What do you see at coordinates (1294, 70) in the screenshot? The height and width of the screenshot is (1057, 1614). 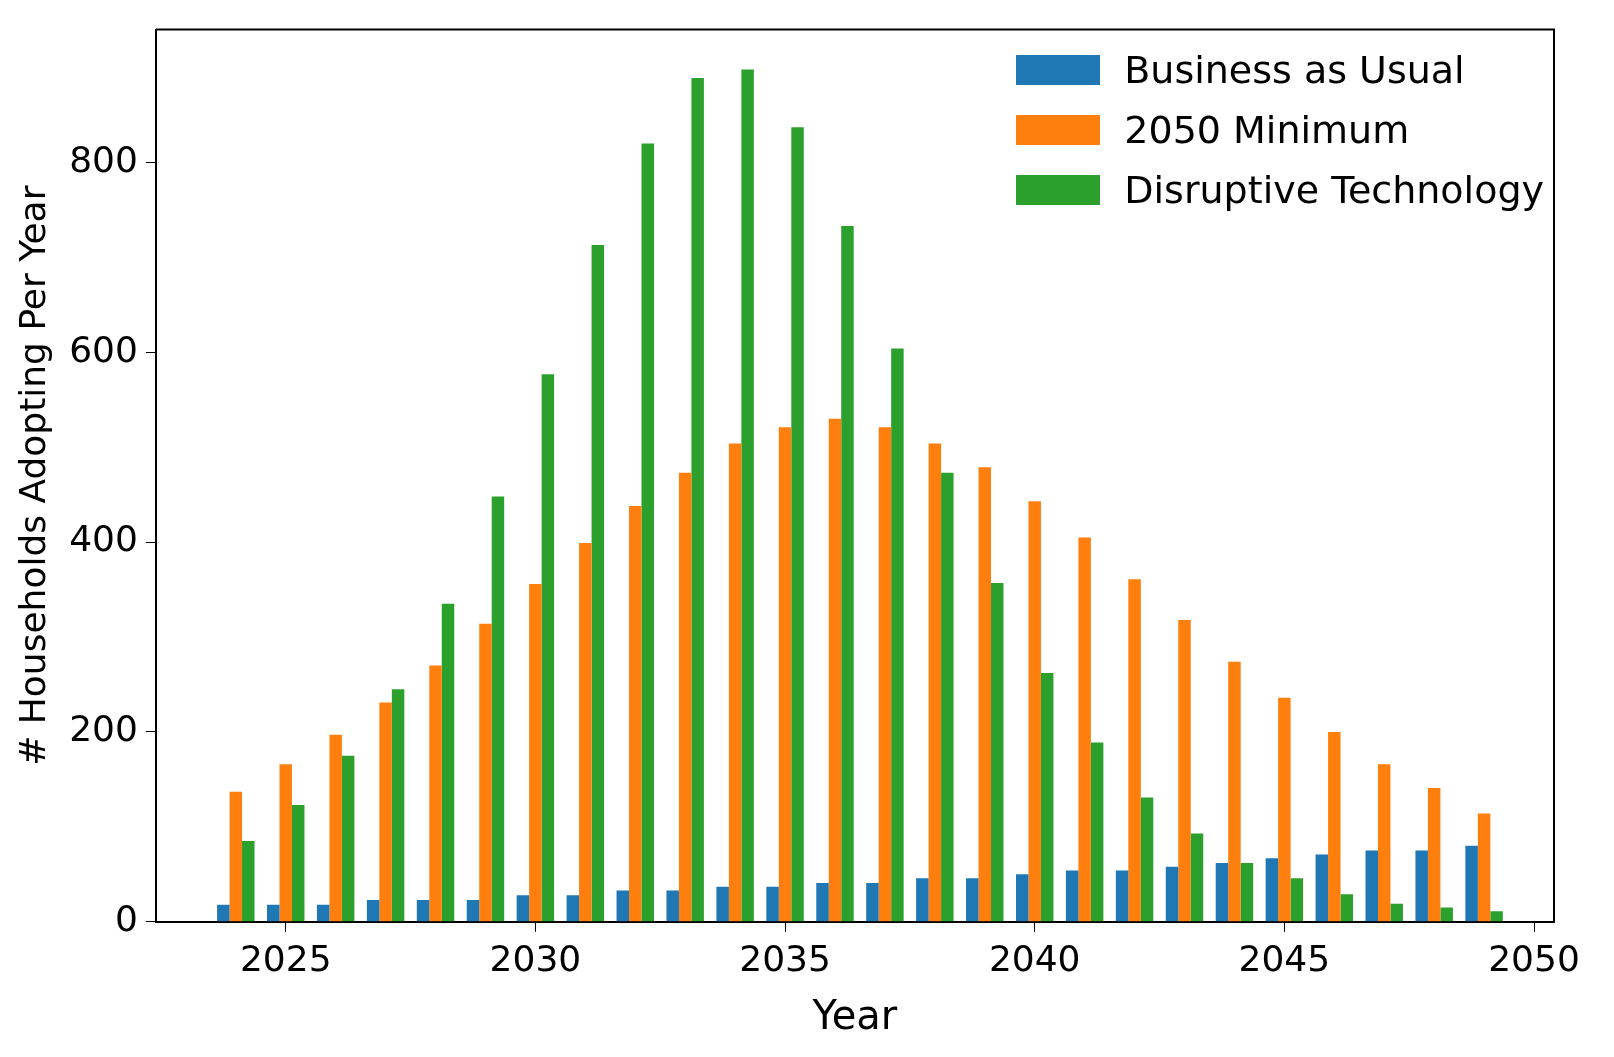 I see `legend-label: Business as Usual` at bounding box center [1294, 70].